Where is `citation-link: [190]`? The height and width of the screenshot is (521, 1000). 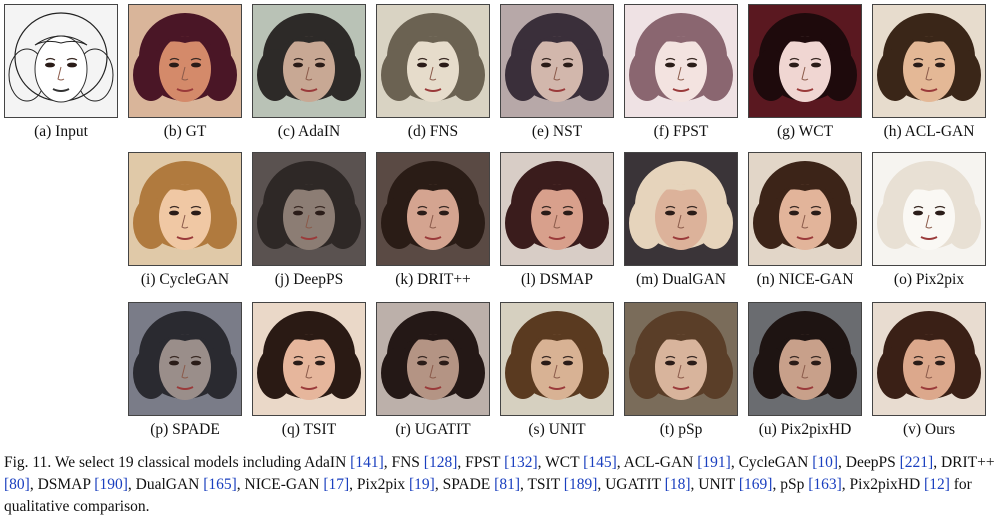 citation-link: [190] is located at coordinates (111, 484).